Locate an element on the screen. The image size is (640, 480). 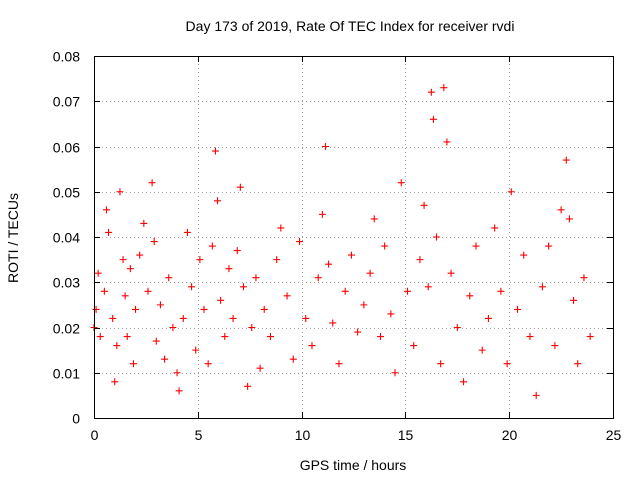
x-tick-label: 20 is located at coordinates (510, 435).